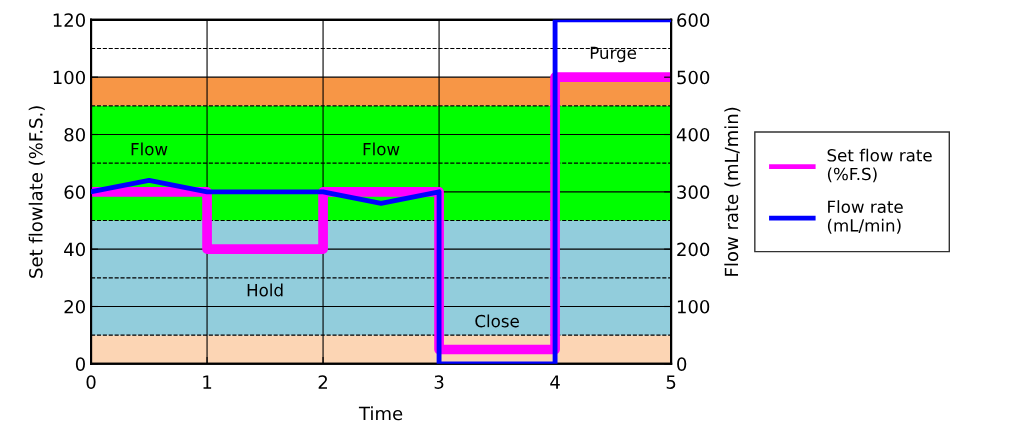 This screenshot has width=1023, height=441. What do you see at coordinates (80, 364) in the screenshot?
I see `y-tick-label: 0` at bounding box center [80, 364].